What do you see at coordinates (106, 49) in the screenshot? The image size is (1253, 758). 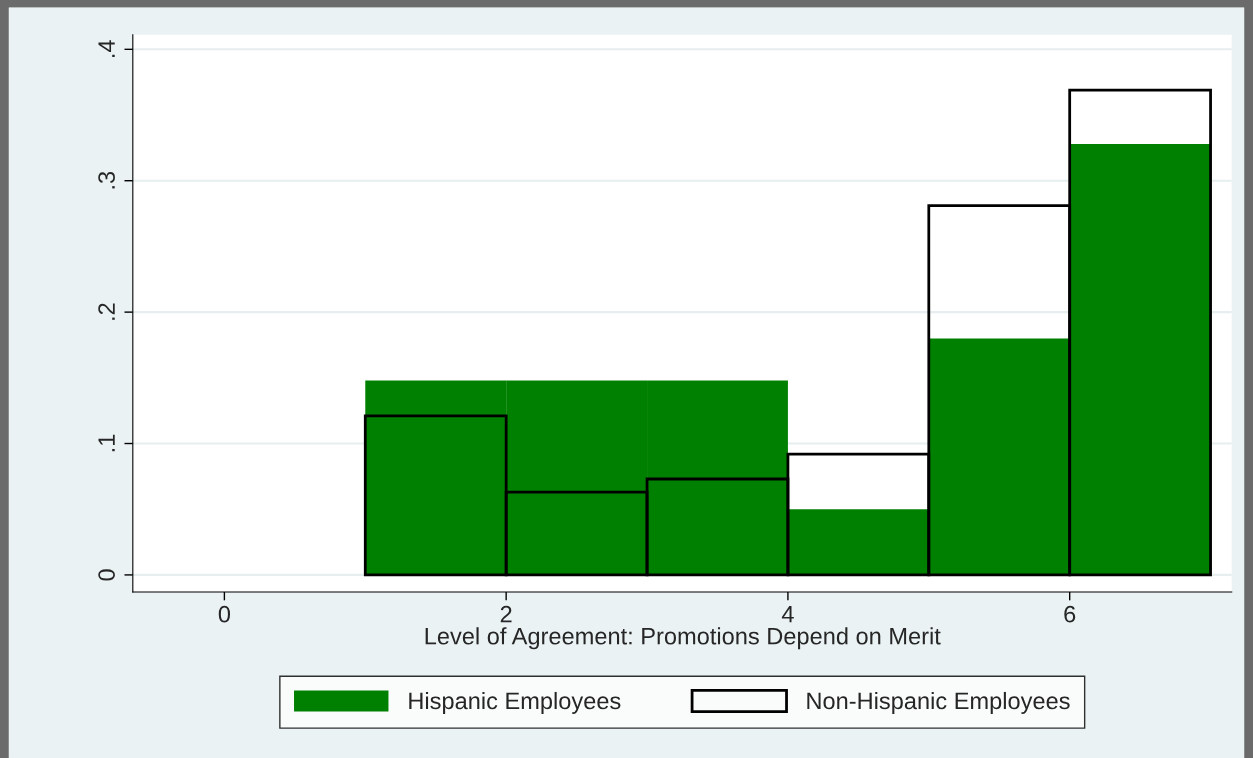 I see `y-tick-label: .4` at bounding box center [106, 49].